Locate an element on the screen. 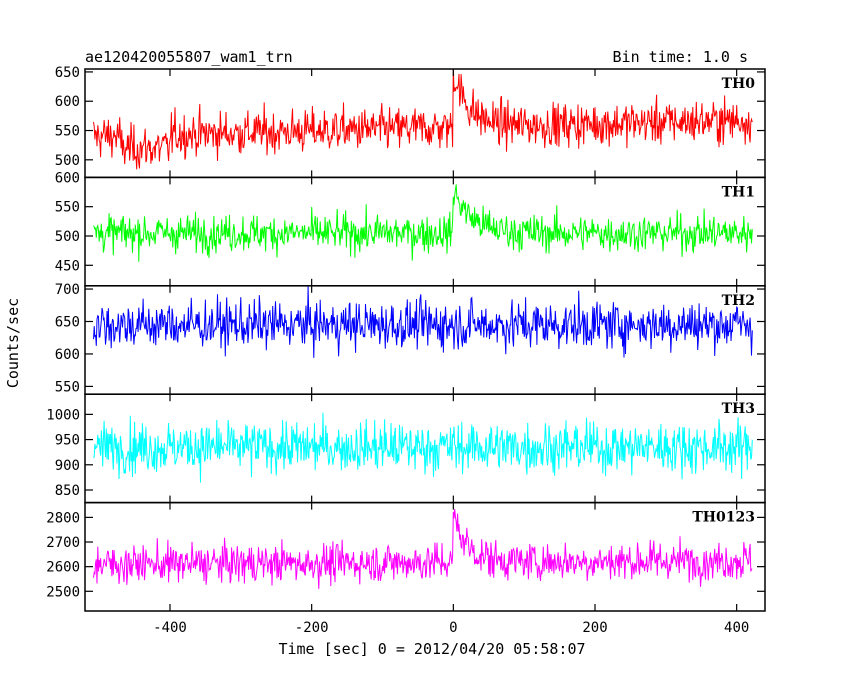 The height and width of the screenshot is (680, 850). x-tick-label: 0 is located at coordinates (453, 628).